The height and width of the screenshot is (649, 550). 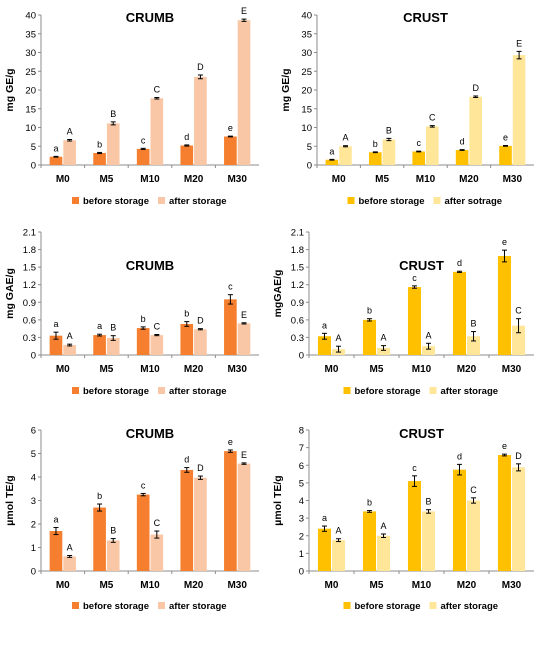 I want to click on y-tick-label: 10, so click(x=306, y=128).